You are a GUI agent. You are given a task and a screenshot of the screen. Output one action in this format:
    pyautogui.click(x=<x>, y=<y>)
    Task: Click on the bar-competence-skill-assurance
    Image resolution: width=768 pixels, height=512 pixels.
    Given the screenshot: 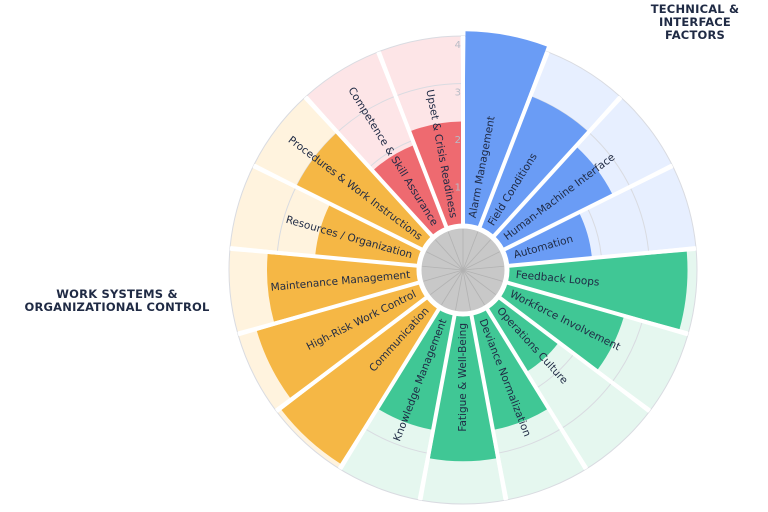 What is the action you would take?
    pyautogui.click(x=410, y=191)
    